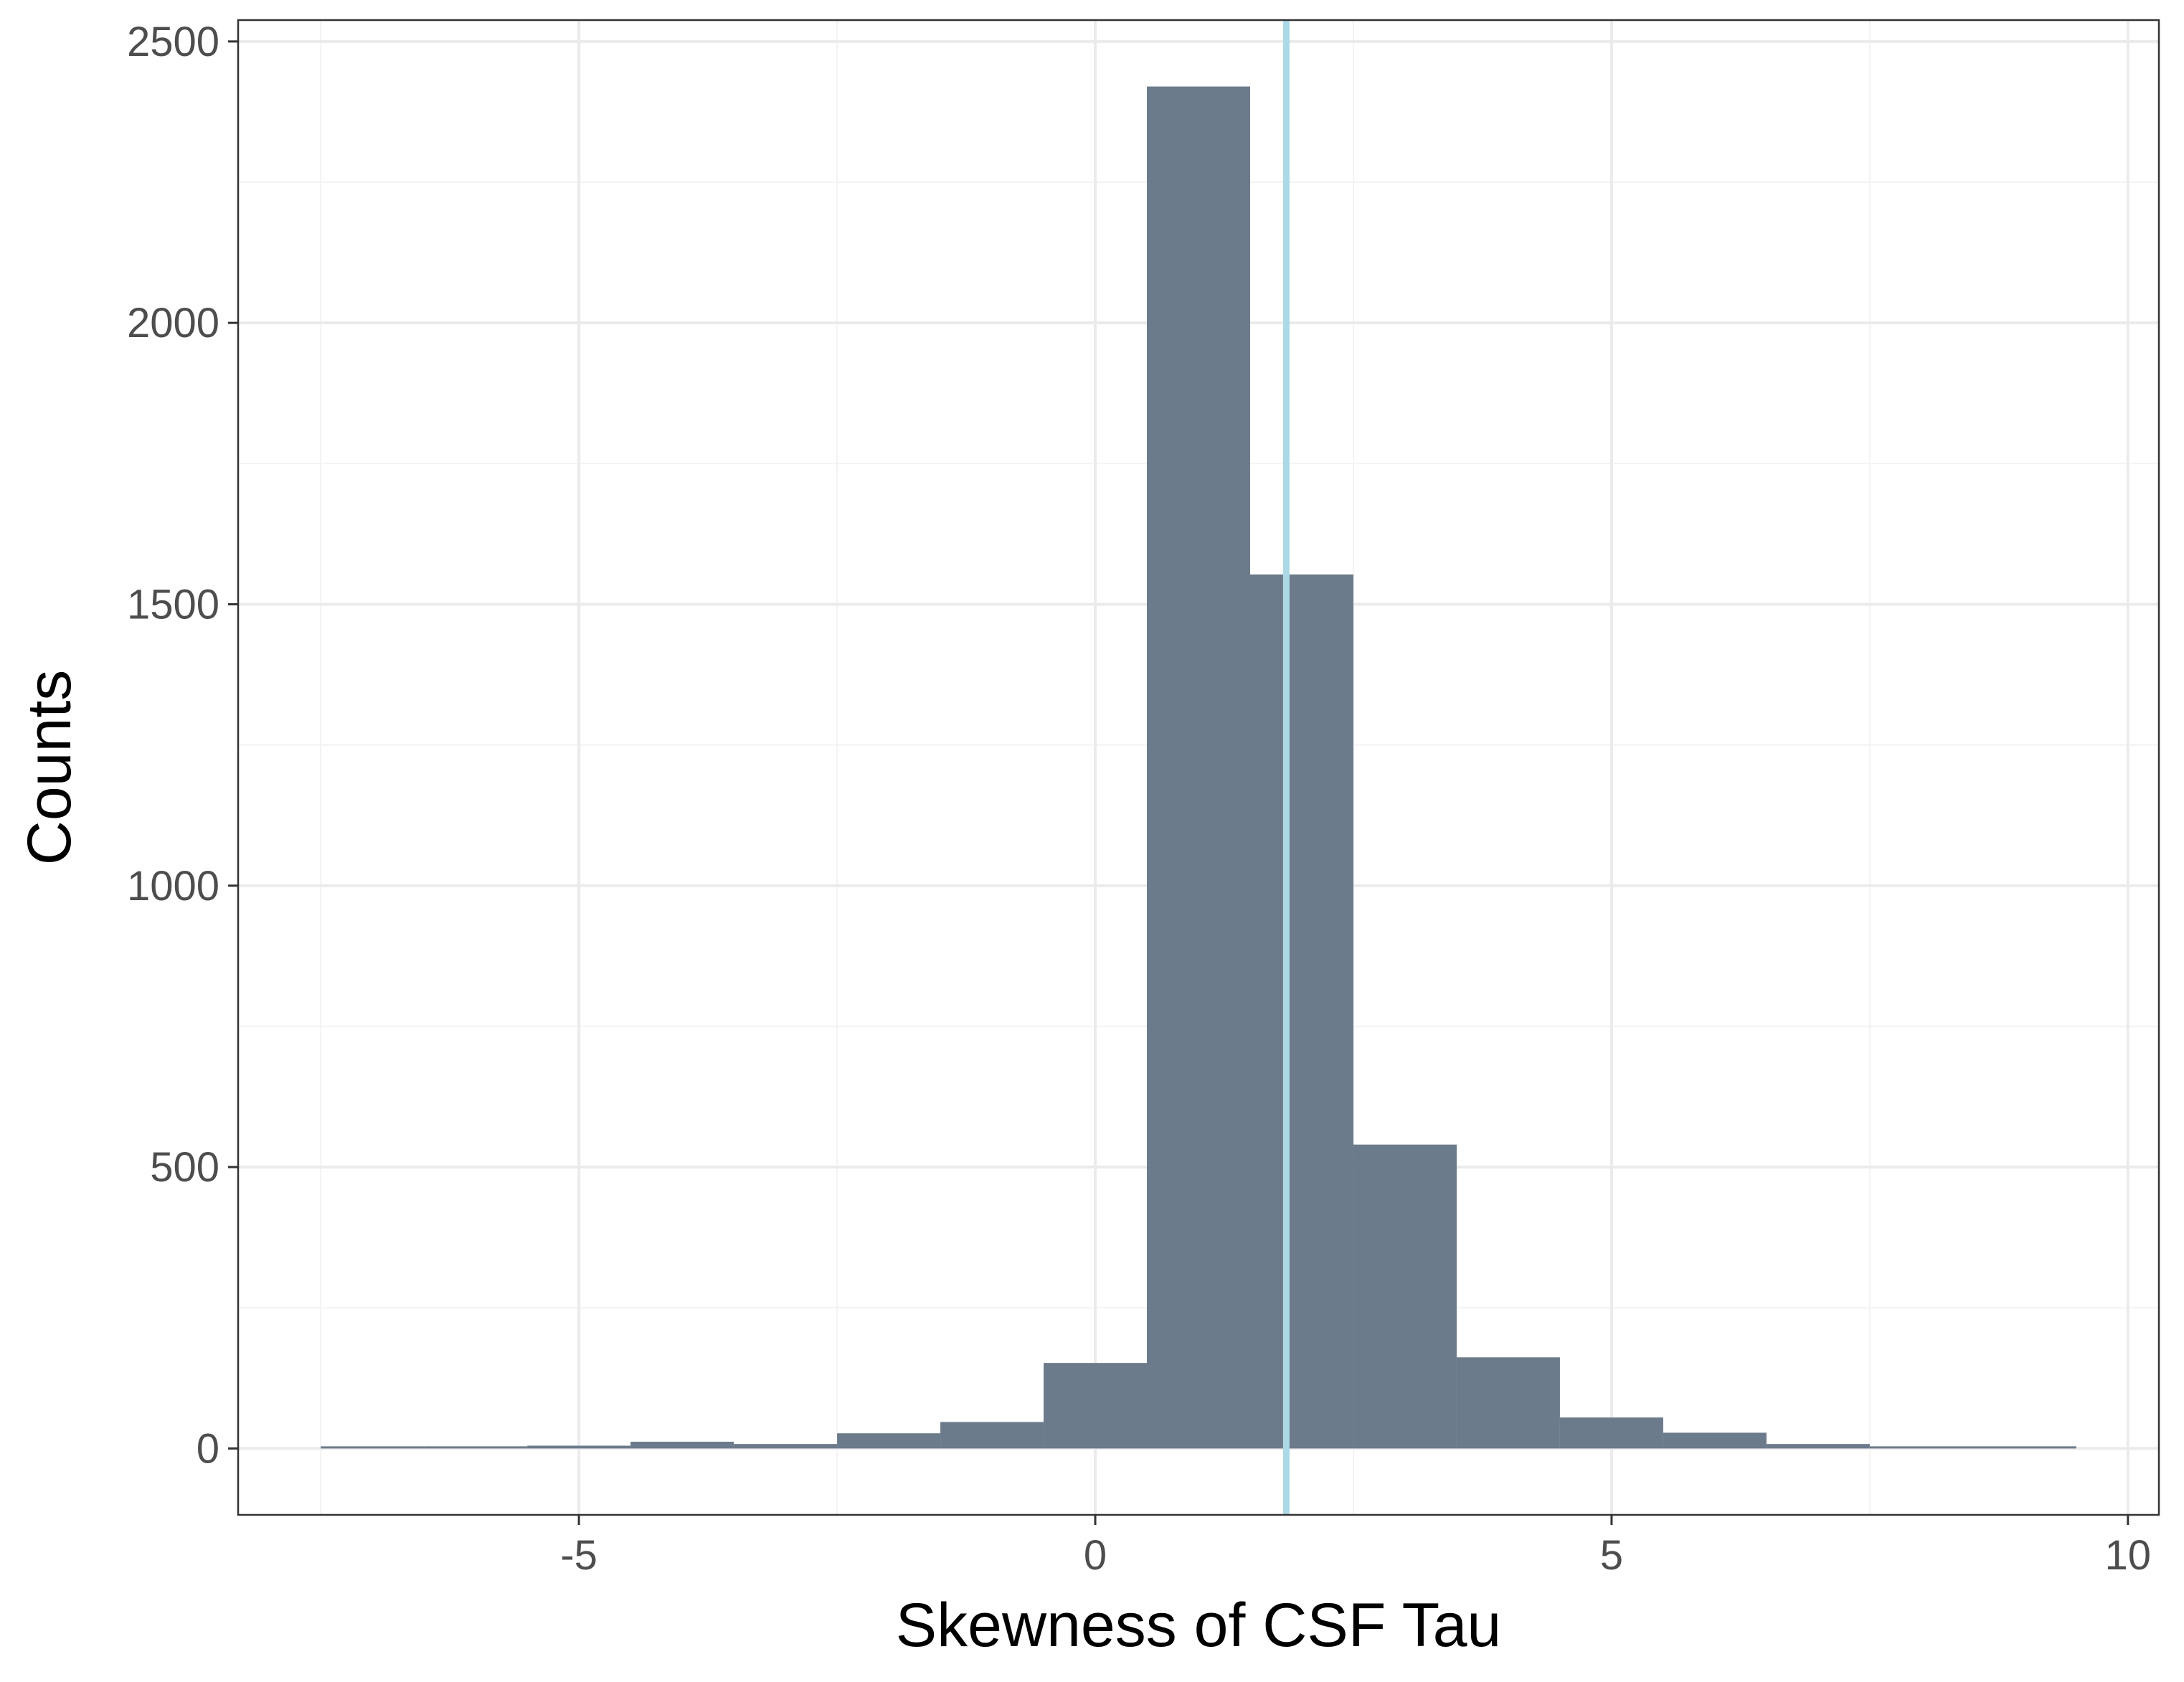 The image size is (2184, 1682). I want to click on y-tick-label: 2500, so click(173, 42).